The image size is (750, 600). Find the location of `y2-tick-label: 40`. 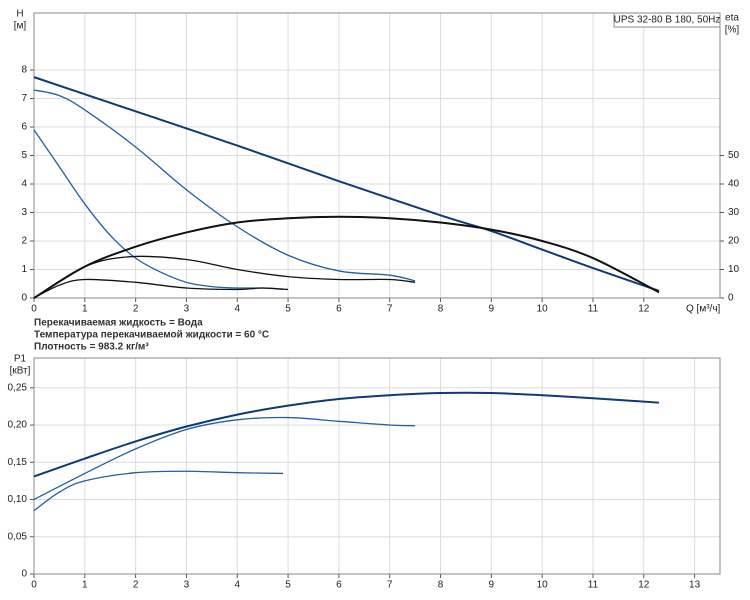

y2-tick-label: 40 is located at coordinates (734, 184).